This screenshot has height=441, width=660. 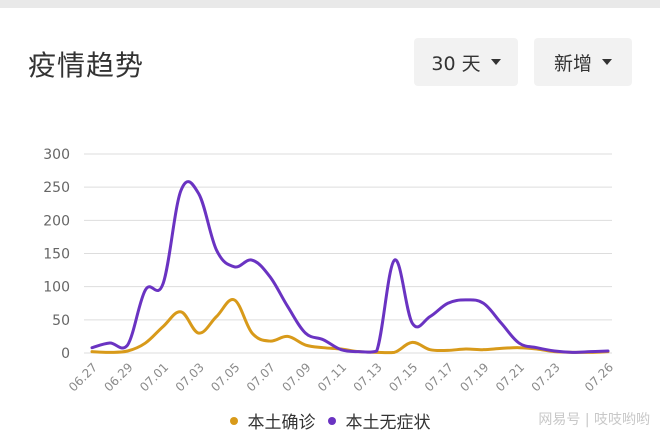 I want to click on range-dropdown-label: 30 天, so click(x=456, y=63).